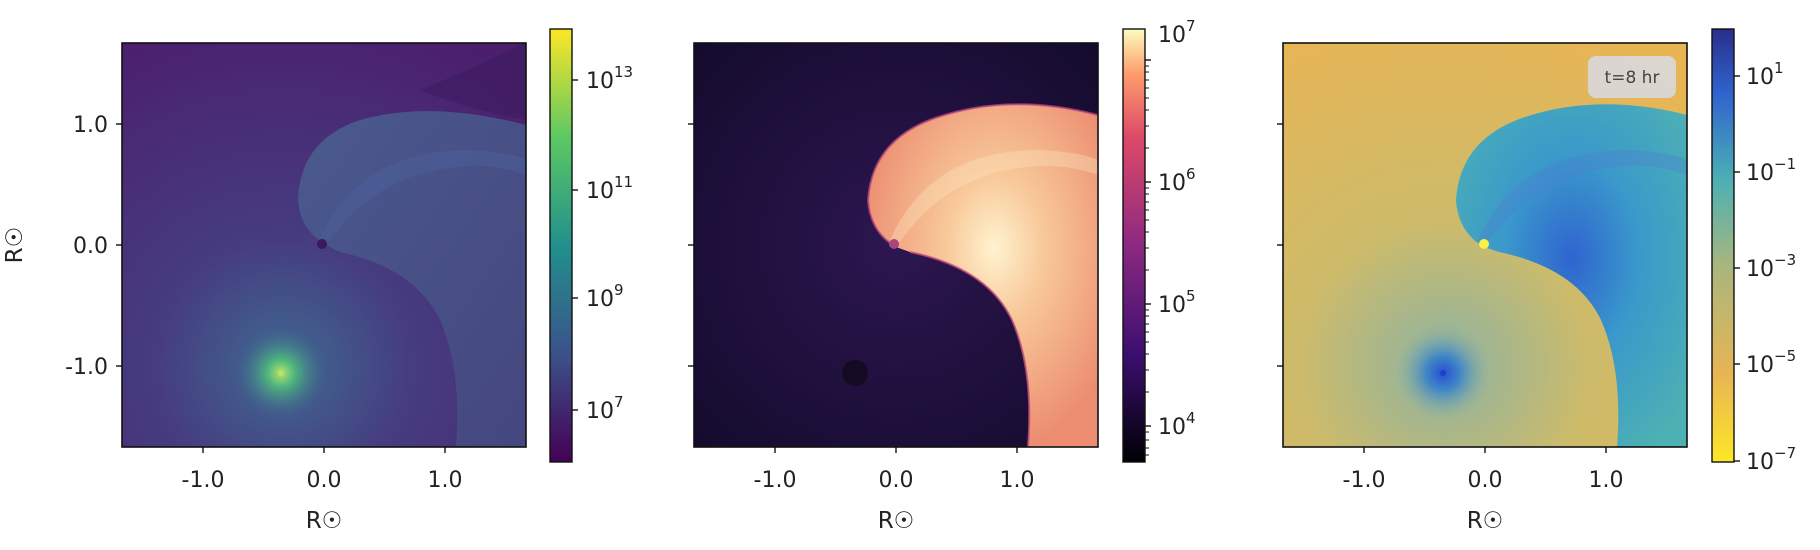  I want to click on panel-1-cbar-tick: 10⁹, so click(605, 296).